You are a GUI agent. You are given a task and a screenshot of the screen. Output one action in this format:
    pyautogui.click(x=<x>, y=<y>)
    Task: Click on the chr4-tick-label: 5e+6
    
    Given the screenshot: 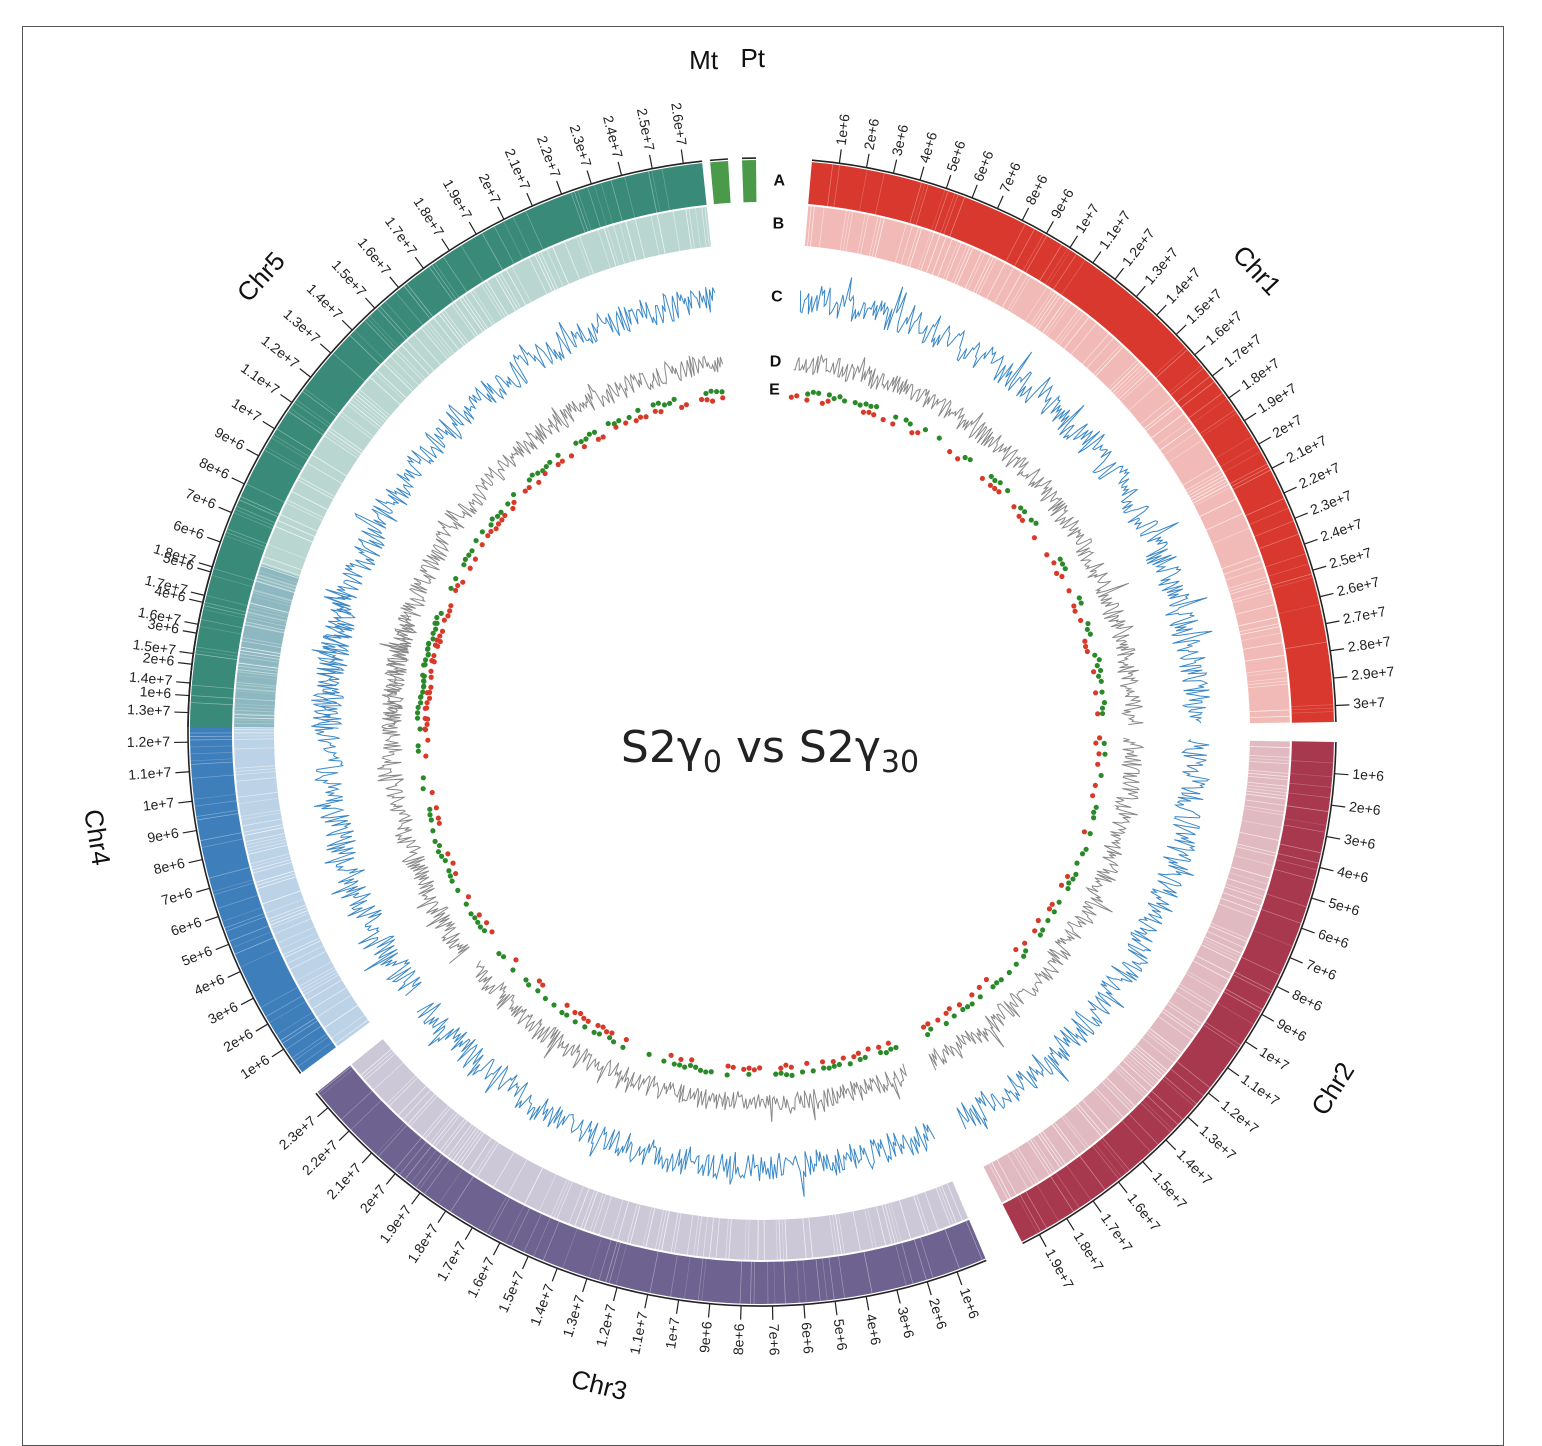 What is the action you would take?
    pyautogui.click(x=196, y=955)
    